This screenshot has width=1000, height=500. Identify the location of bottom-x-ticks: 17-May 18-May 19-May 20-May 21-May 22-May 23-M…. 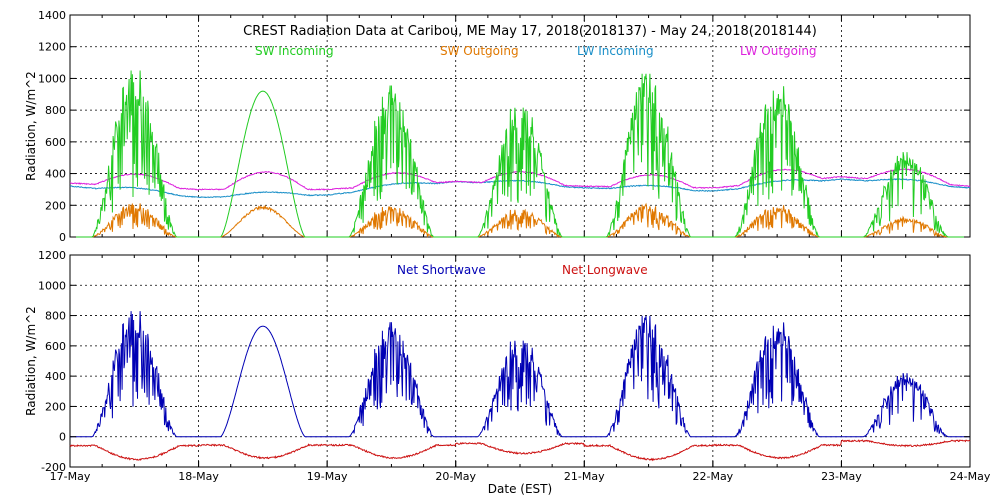
(520, 472).